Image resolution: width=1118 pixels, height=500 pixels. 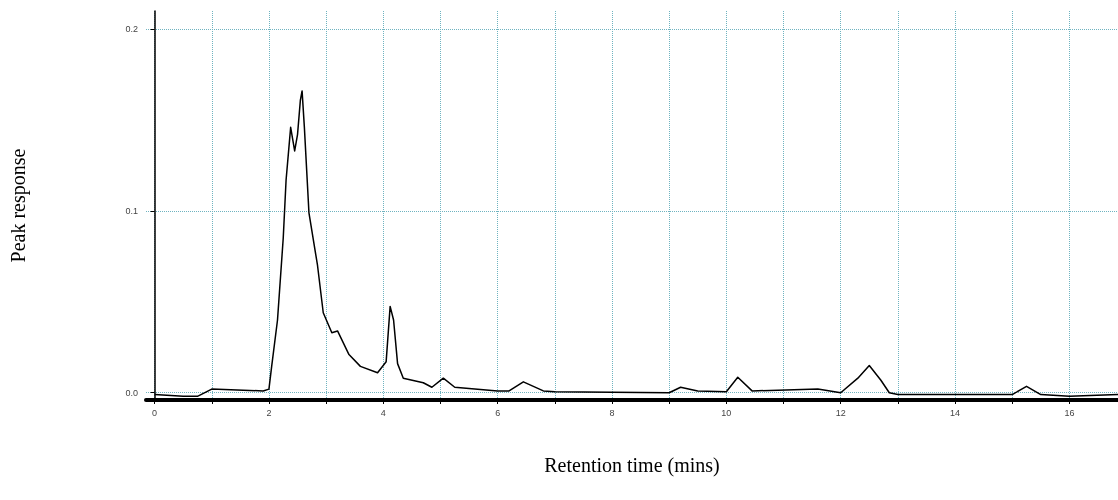 I want to click on x-tick-label: 10, so click(x=726, y=412).